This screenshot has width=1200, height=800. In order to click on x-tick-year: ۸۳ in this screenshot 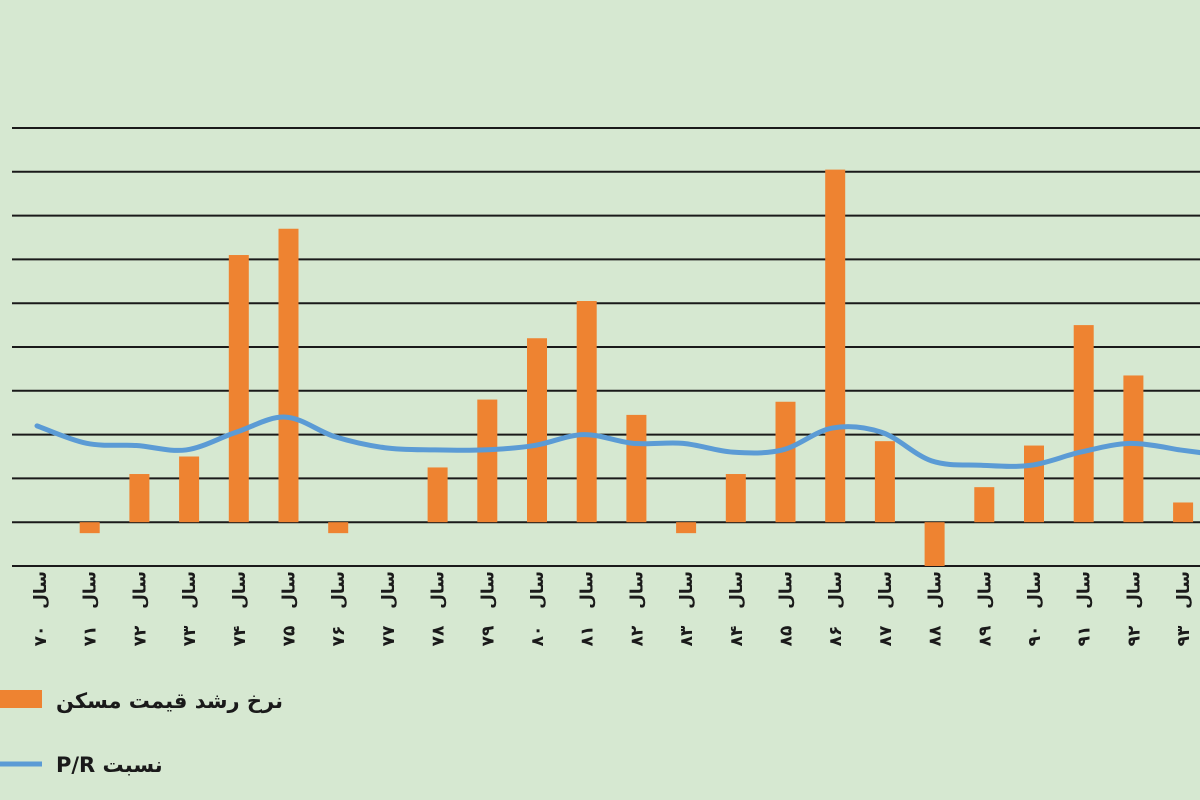, I will do `click(687, 635)`.